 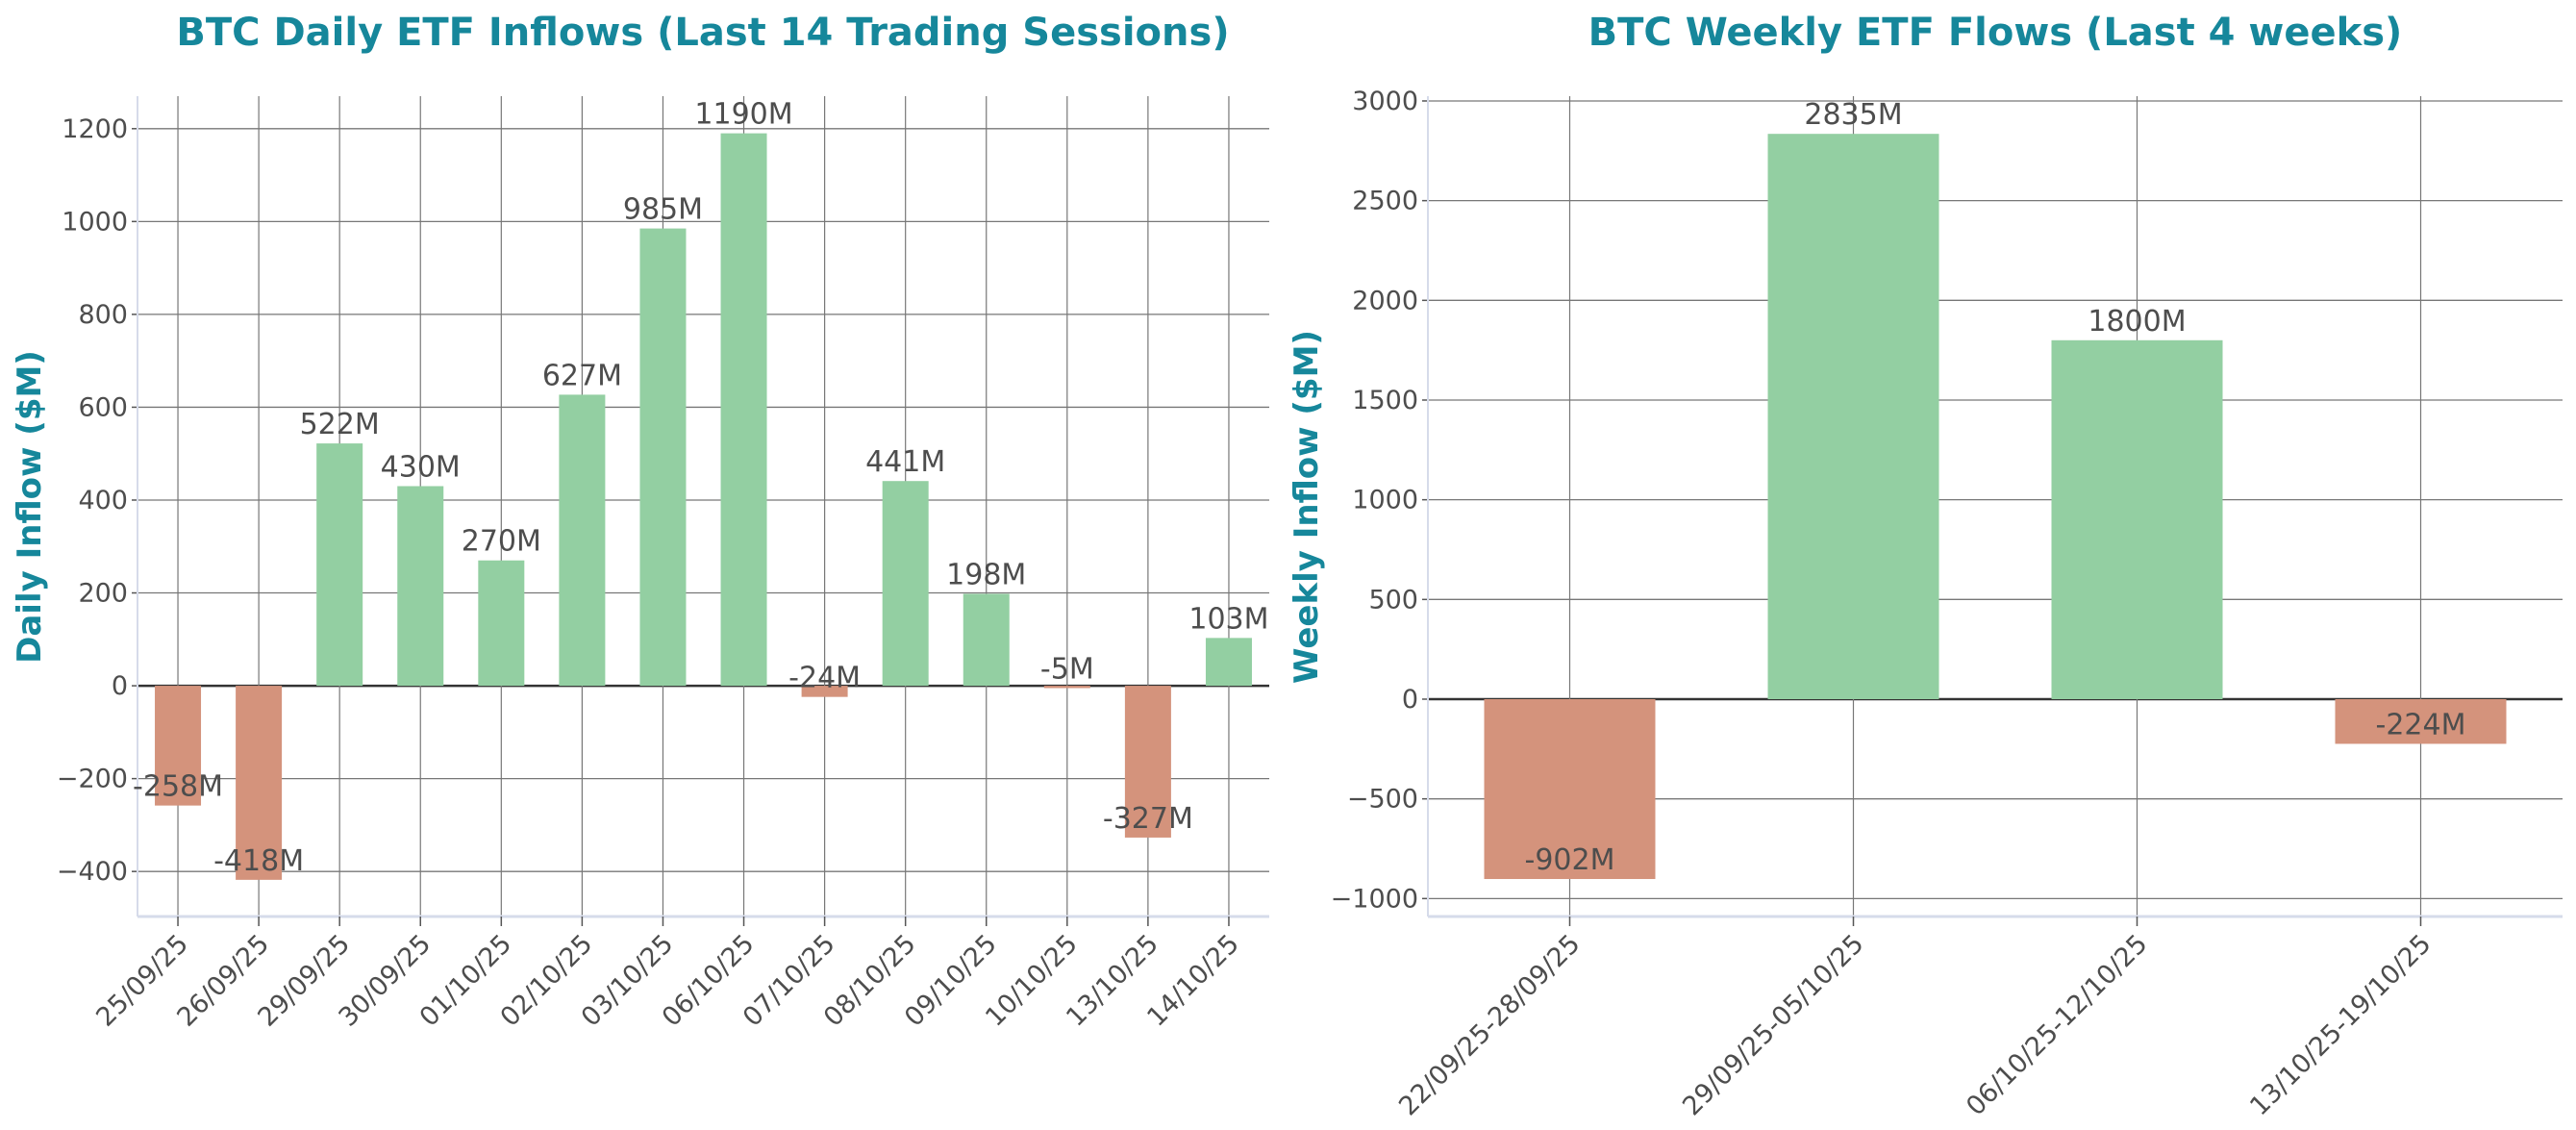 I want to click on data-label: 270M, so click(x=501, y=542).